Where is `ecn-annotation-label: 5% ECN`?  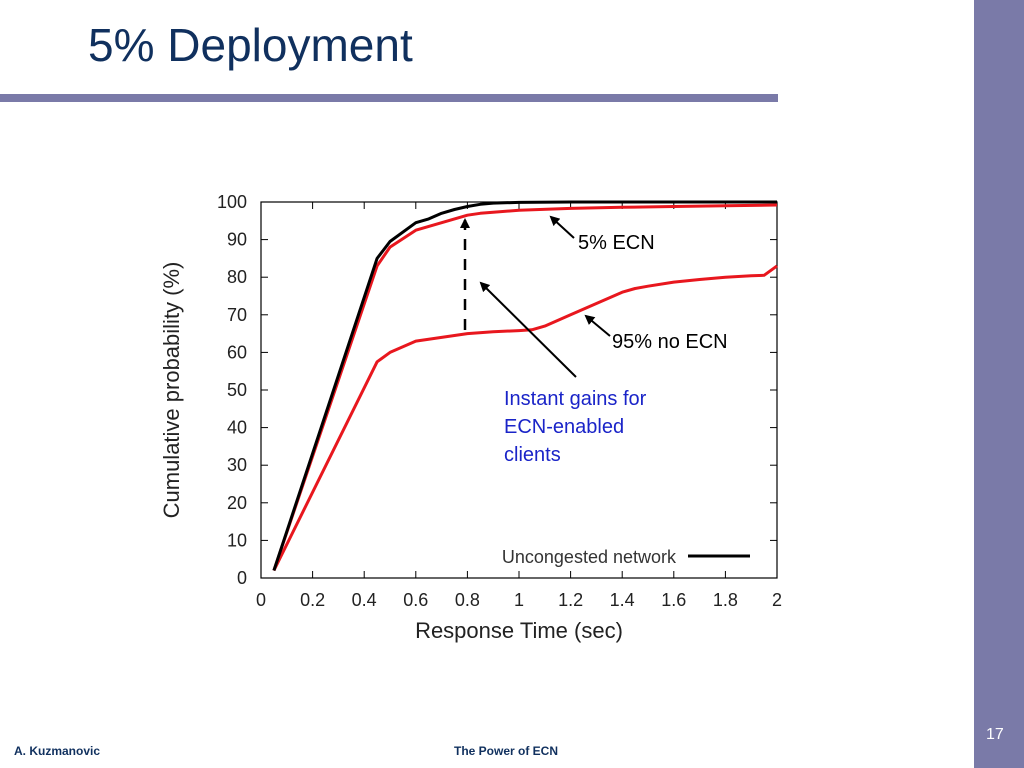 ecn-annotation-label: 5% ECN is located at coordinates (616, 243).